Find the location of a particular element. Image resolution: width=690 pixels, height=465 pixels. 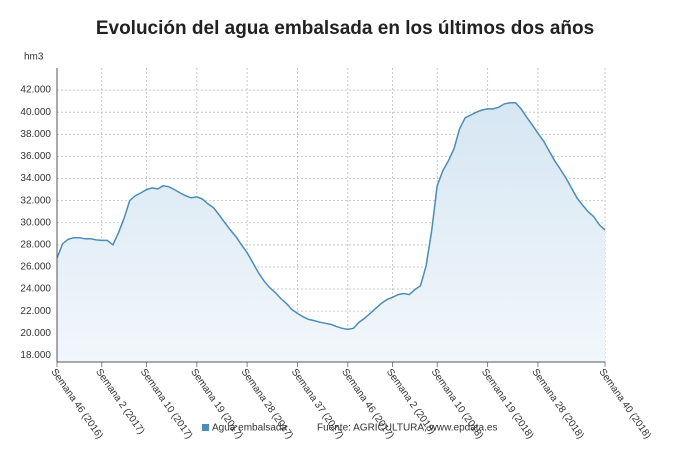

x-tick-label: Semana 46 (2016) is located at coordinates (76, 404).